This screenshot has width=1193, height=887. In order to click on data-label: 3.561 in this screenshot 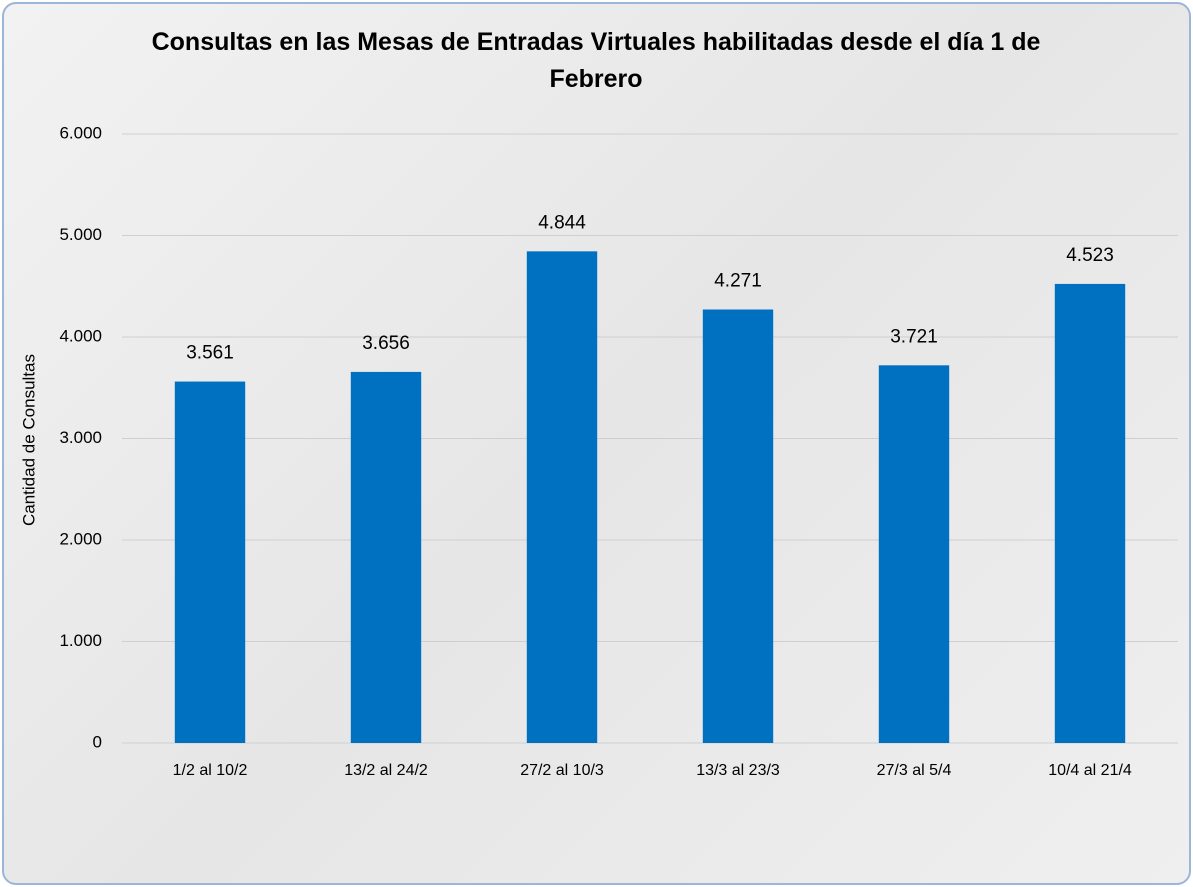, I will do `click(210, 353)`.